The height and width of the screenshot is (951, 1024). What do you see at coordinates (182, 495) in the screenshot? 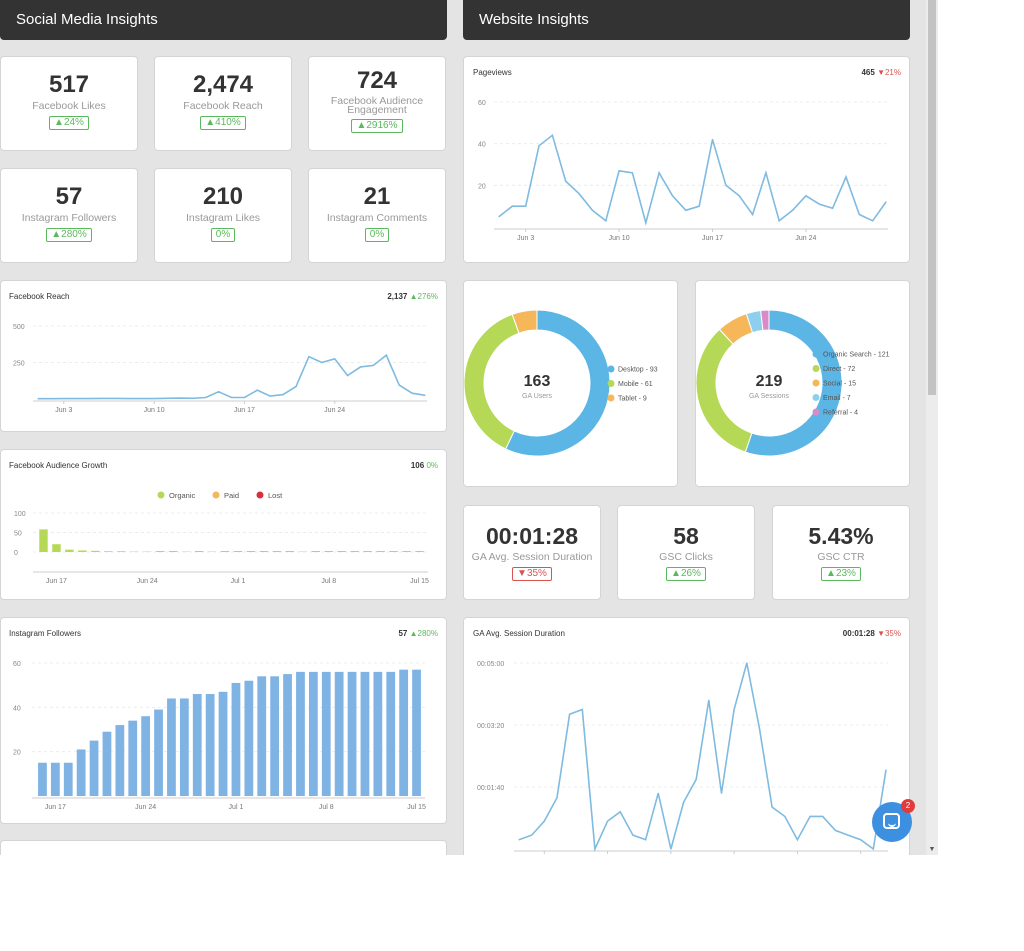
I see `legend-label: Organic` at bounding box center [182, 495].